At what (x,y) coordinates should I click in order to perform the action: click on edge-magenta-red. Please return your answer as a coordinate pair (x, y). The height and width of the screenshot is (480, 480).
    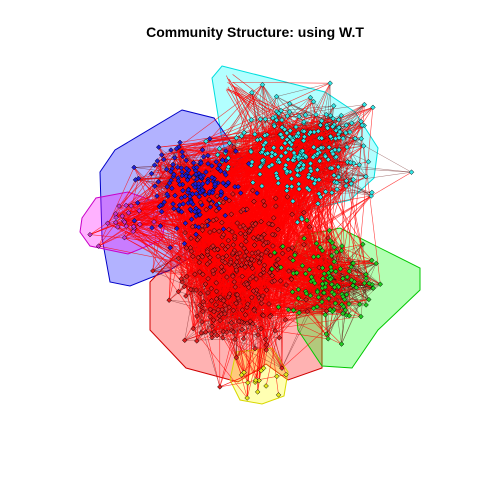
    Looking at the image, I should click on (186, 268).